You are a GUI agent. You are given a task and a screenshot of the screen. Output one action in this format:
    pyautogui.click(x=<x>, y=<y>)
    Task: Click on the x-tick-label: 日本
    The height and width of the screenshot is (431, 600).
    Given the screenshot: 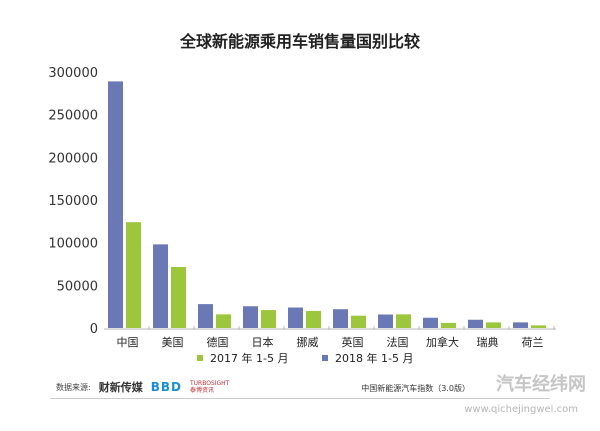 What is the action you would take?
    pyautogui.click(x=263, y=342)
    